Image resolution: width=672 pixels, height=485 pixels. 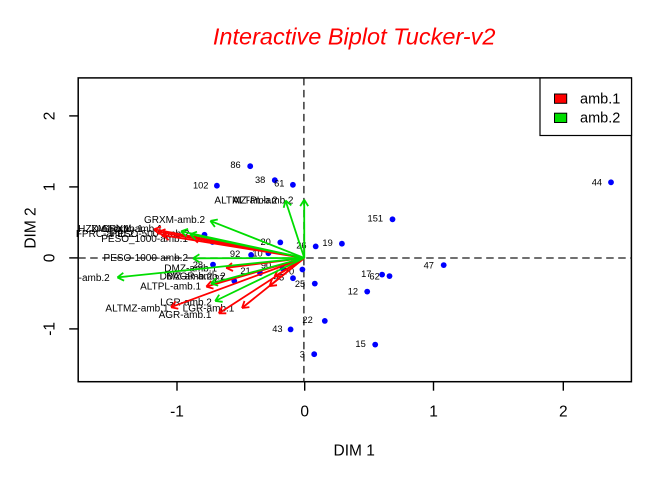 I want to click on svg-text: amb.2, so click(x=600, y=119).